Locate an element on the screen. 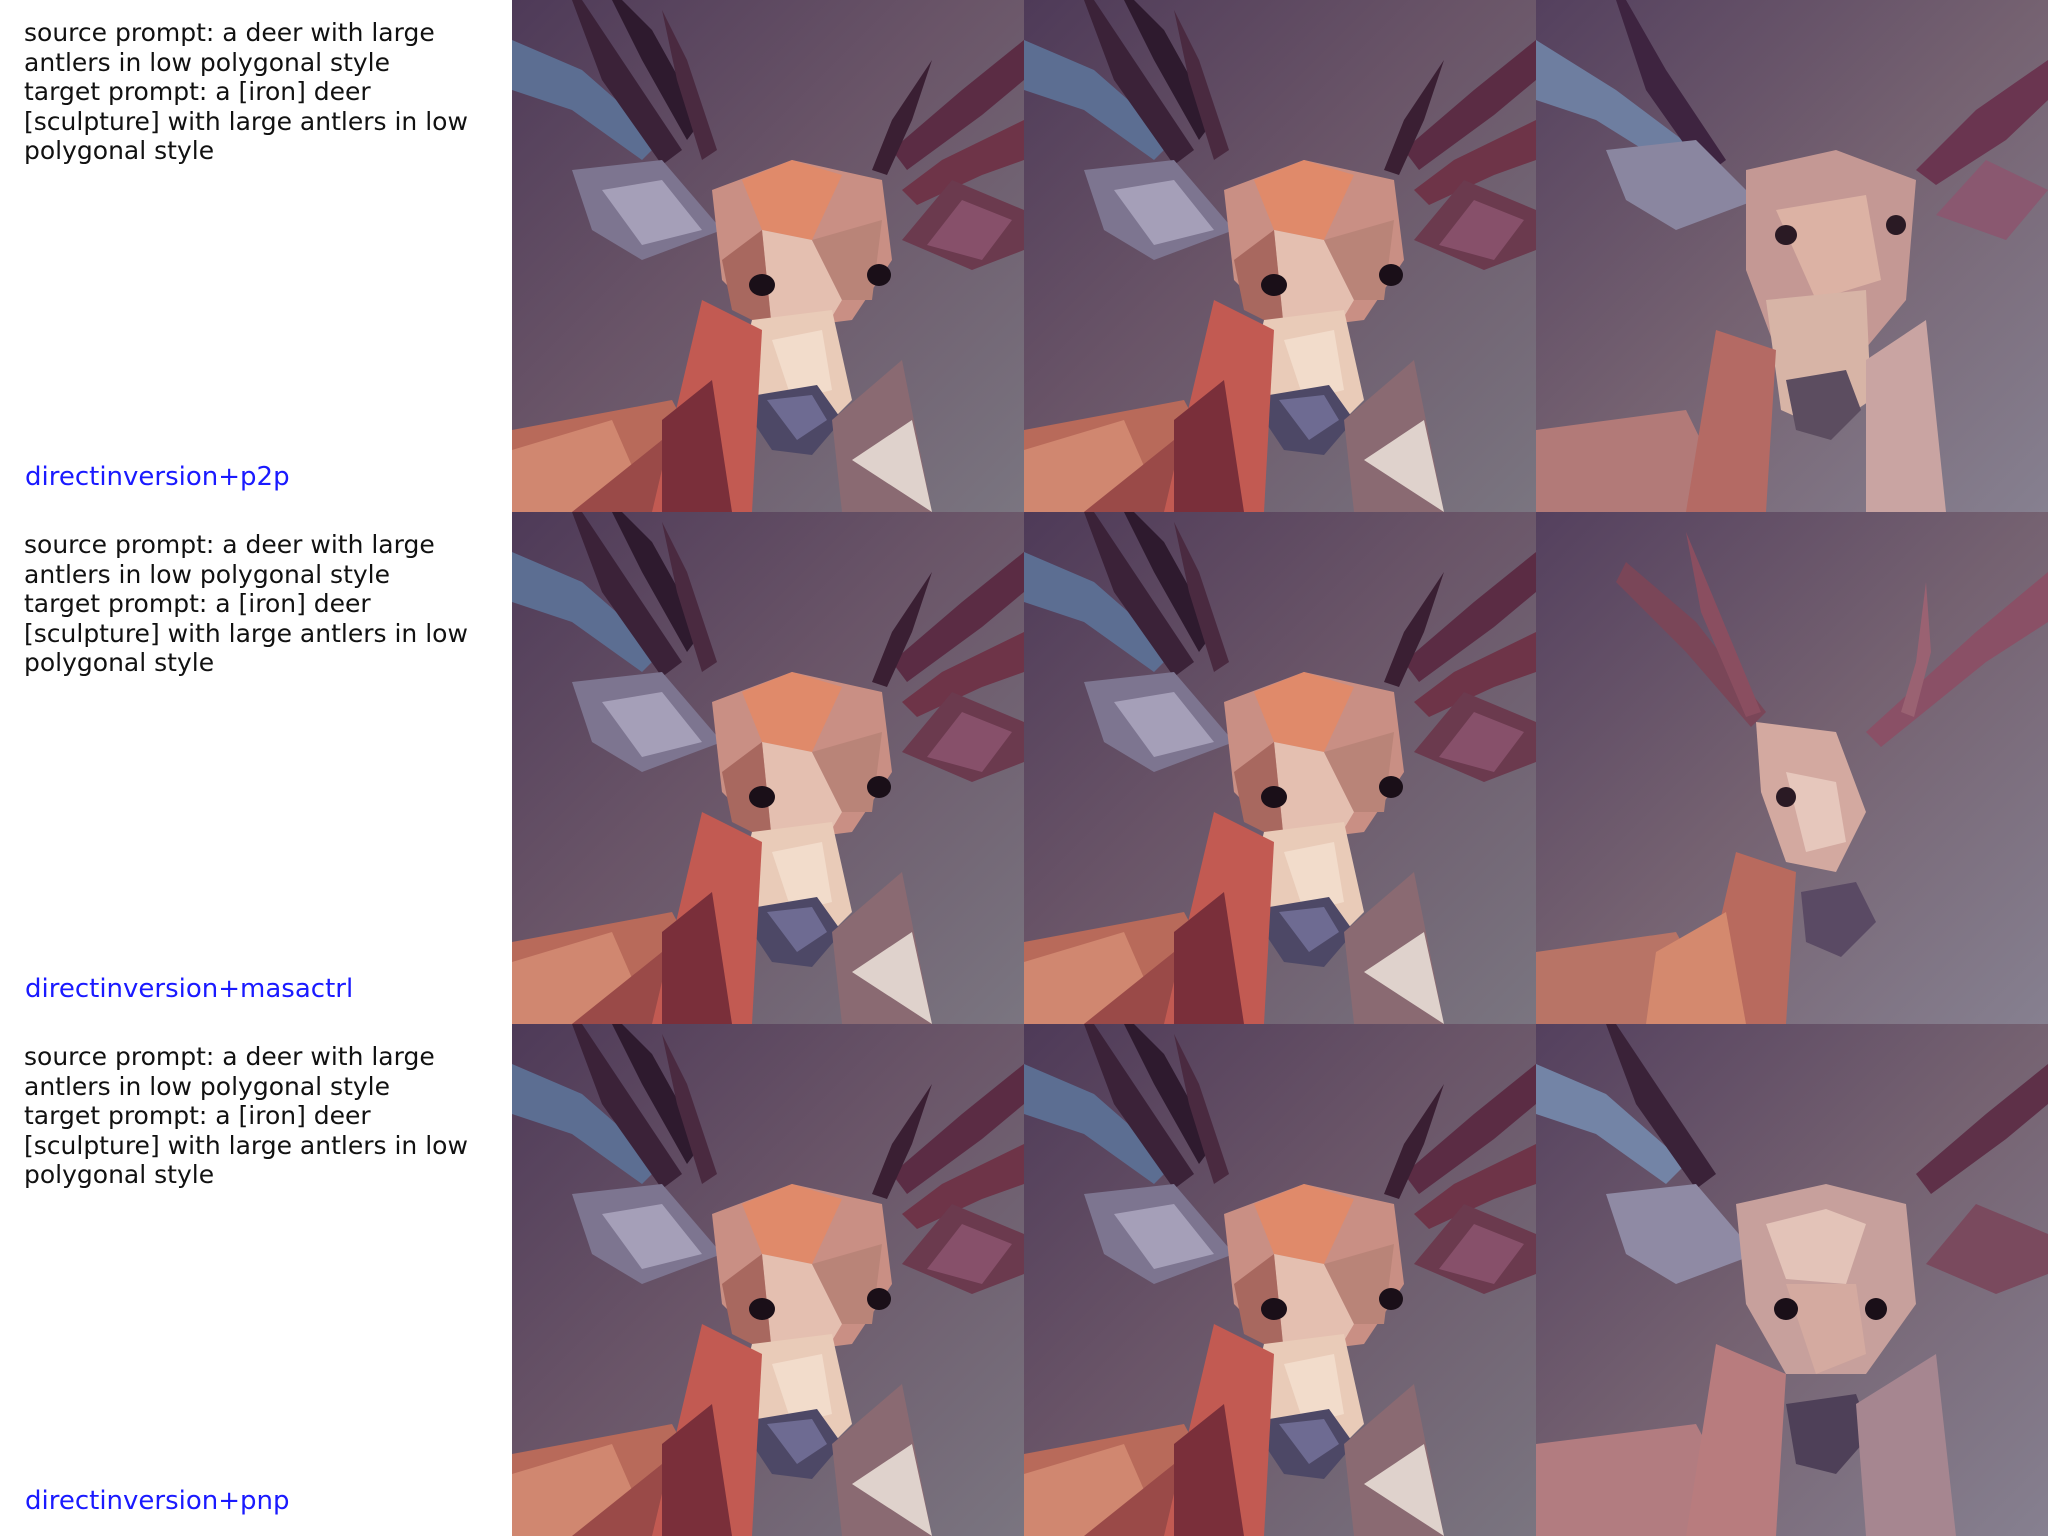 The height and width of the screenshot is (1536, 2048). method-label: directinversion+pnp is located at coordinates (157, 1501).